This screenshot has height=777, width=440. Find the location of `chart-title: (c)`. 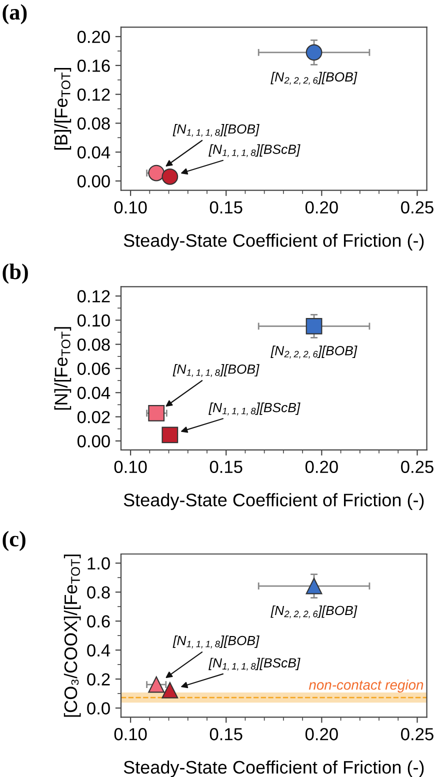

chart-title: (c) is located at coordinates (14, 541).